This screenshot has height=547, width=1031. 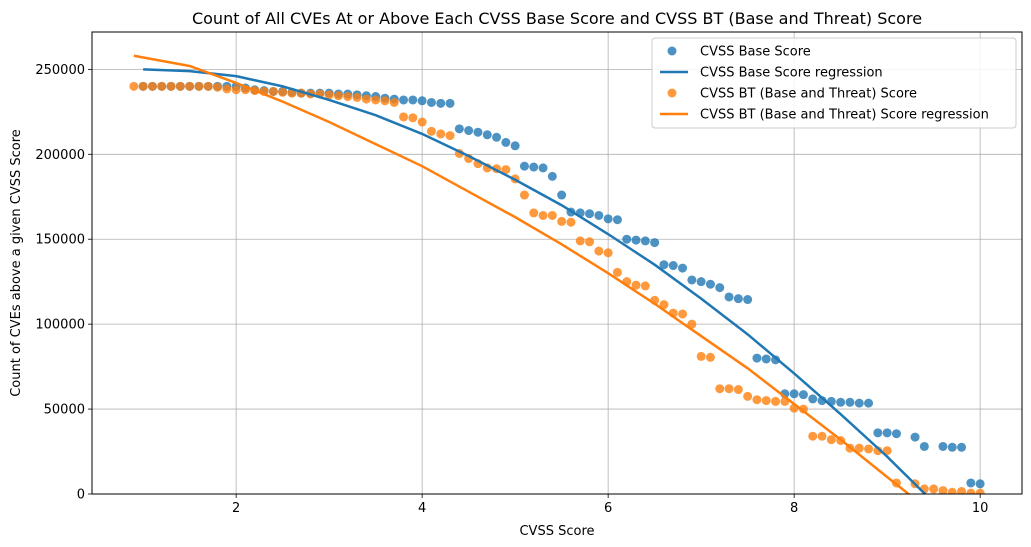 What do you see at coordinates (608, 508) in the screenshot?
I see `x-tick-label: 6` at bounding box center [608, 508].